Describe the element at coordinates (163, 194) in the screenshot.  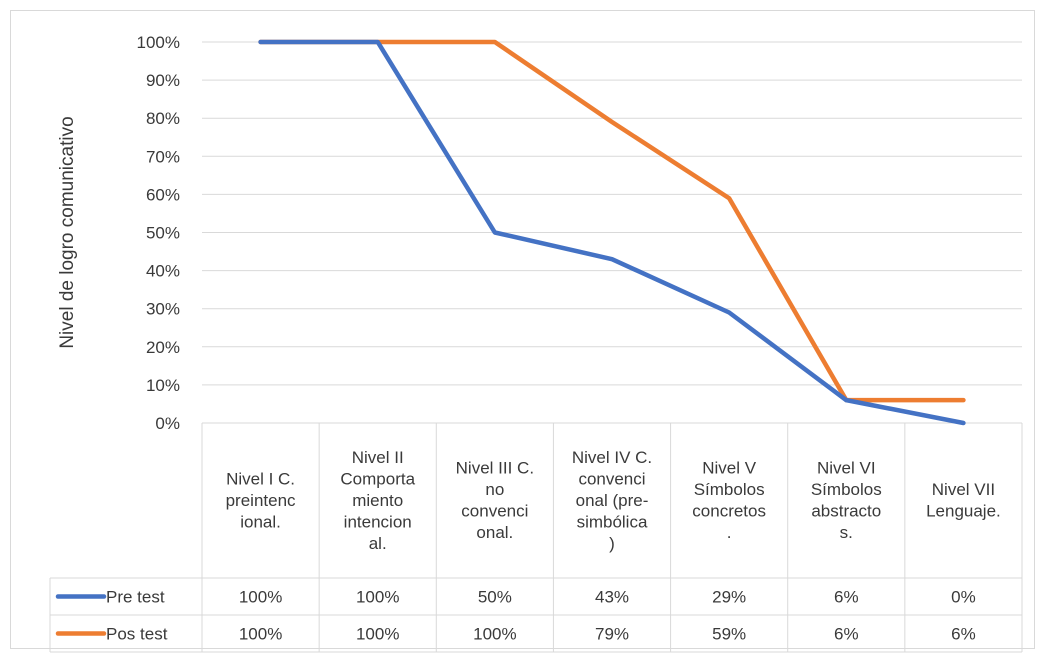
I see `y-tick-label: 60%` at that location.